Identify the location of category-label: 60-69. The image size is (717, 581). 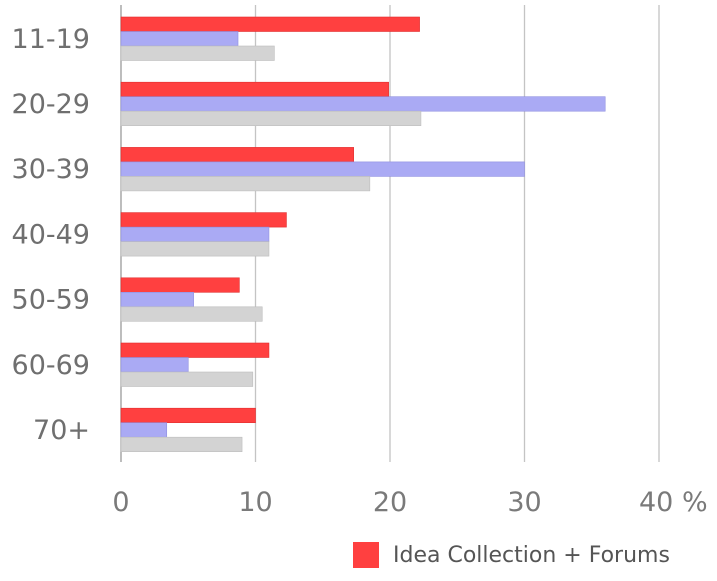
(51, 365).